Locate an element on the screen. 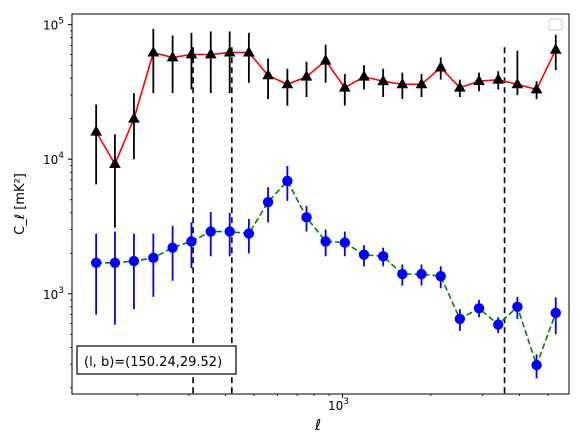  annotation-text: (l, b)=(150.24,29.52) is located at coordinates (153, 362).